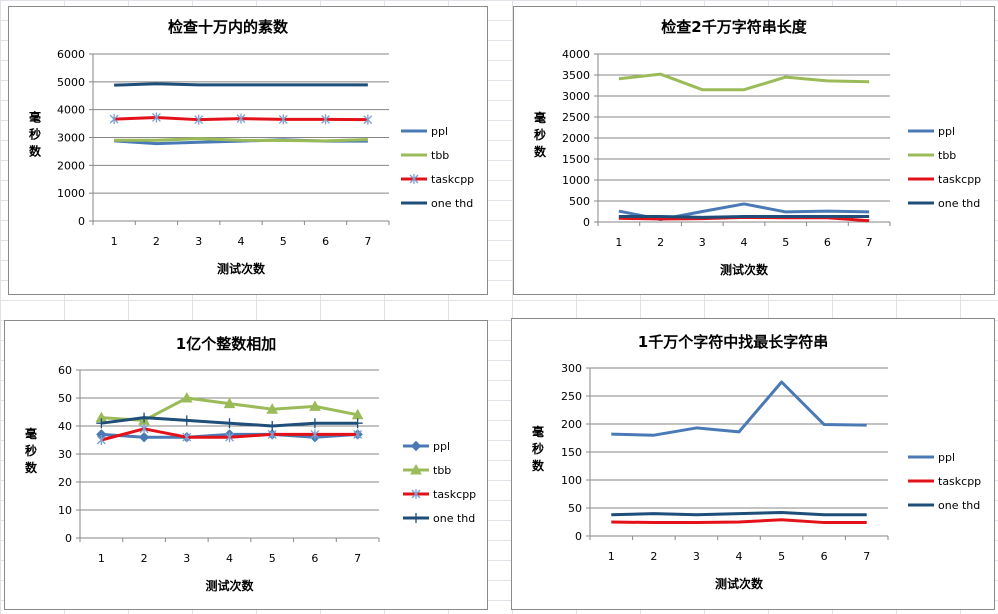 The width and height of the screenshot is (998, 614). I want to click on y-tick-label: 30, so click(65, 454).